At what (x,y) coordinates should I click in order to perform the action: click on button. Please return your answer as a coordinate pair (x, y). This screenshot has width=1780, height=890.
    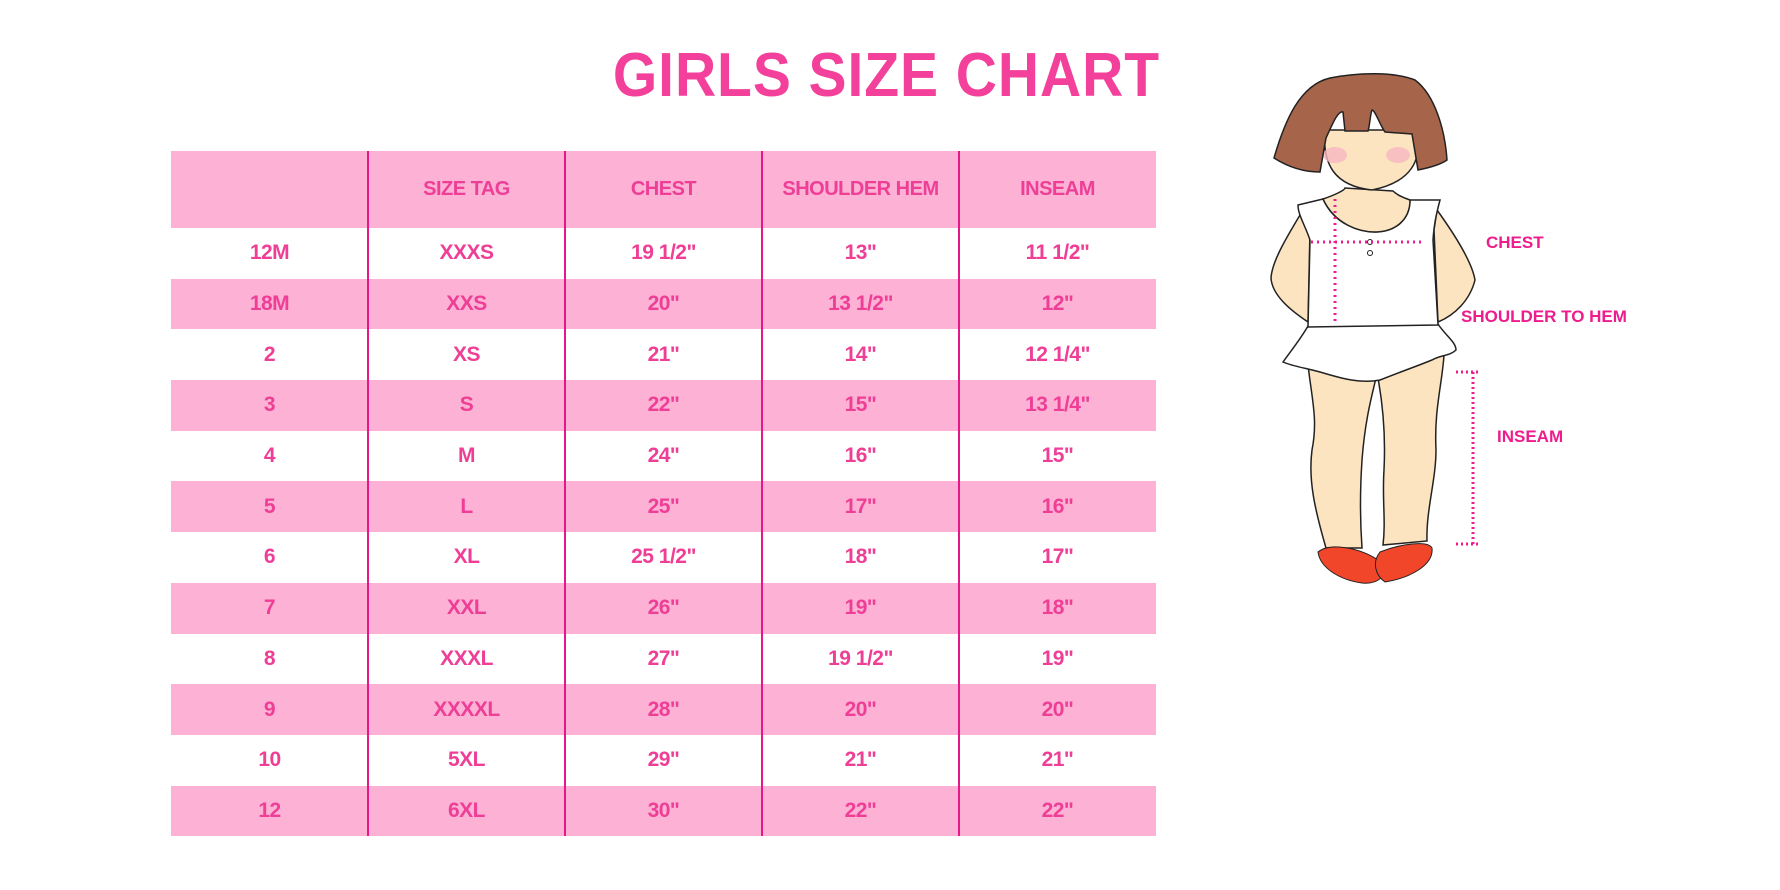
    Looking at the image, I should click on (1370, 253).